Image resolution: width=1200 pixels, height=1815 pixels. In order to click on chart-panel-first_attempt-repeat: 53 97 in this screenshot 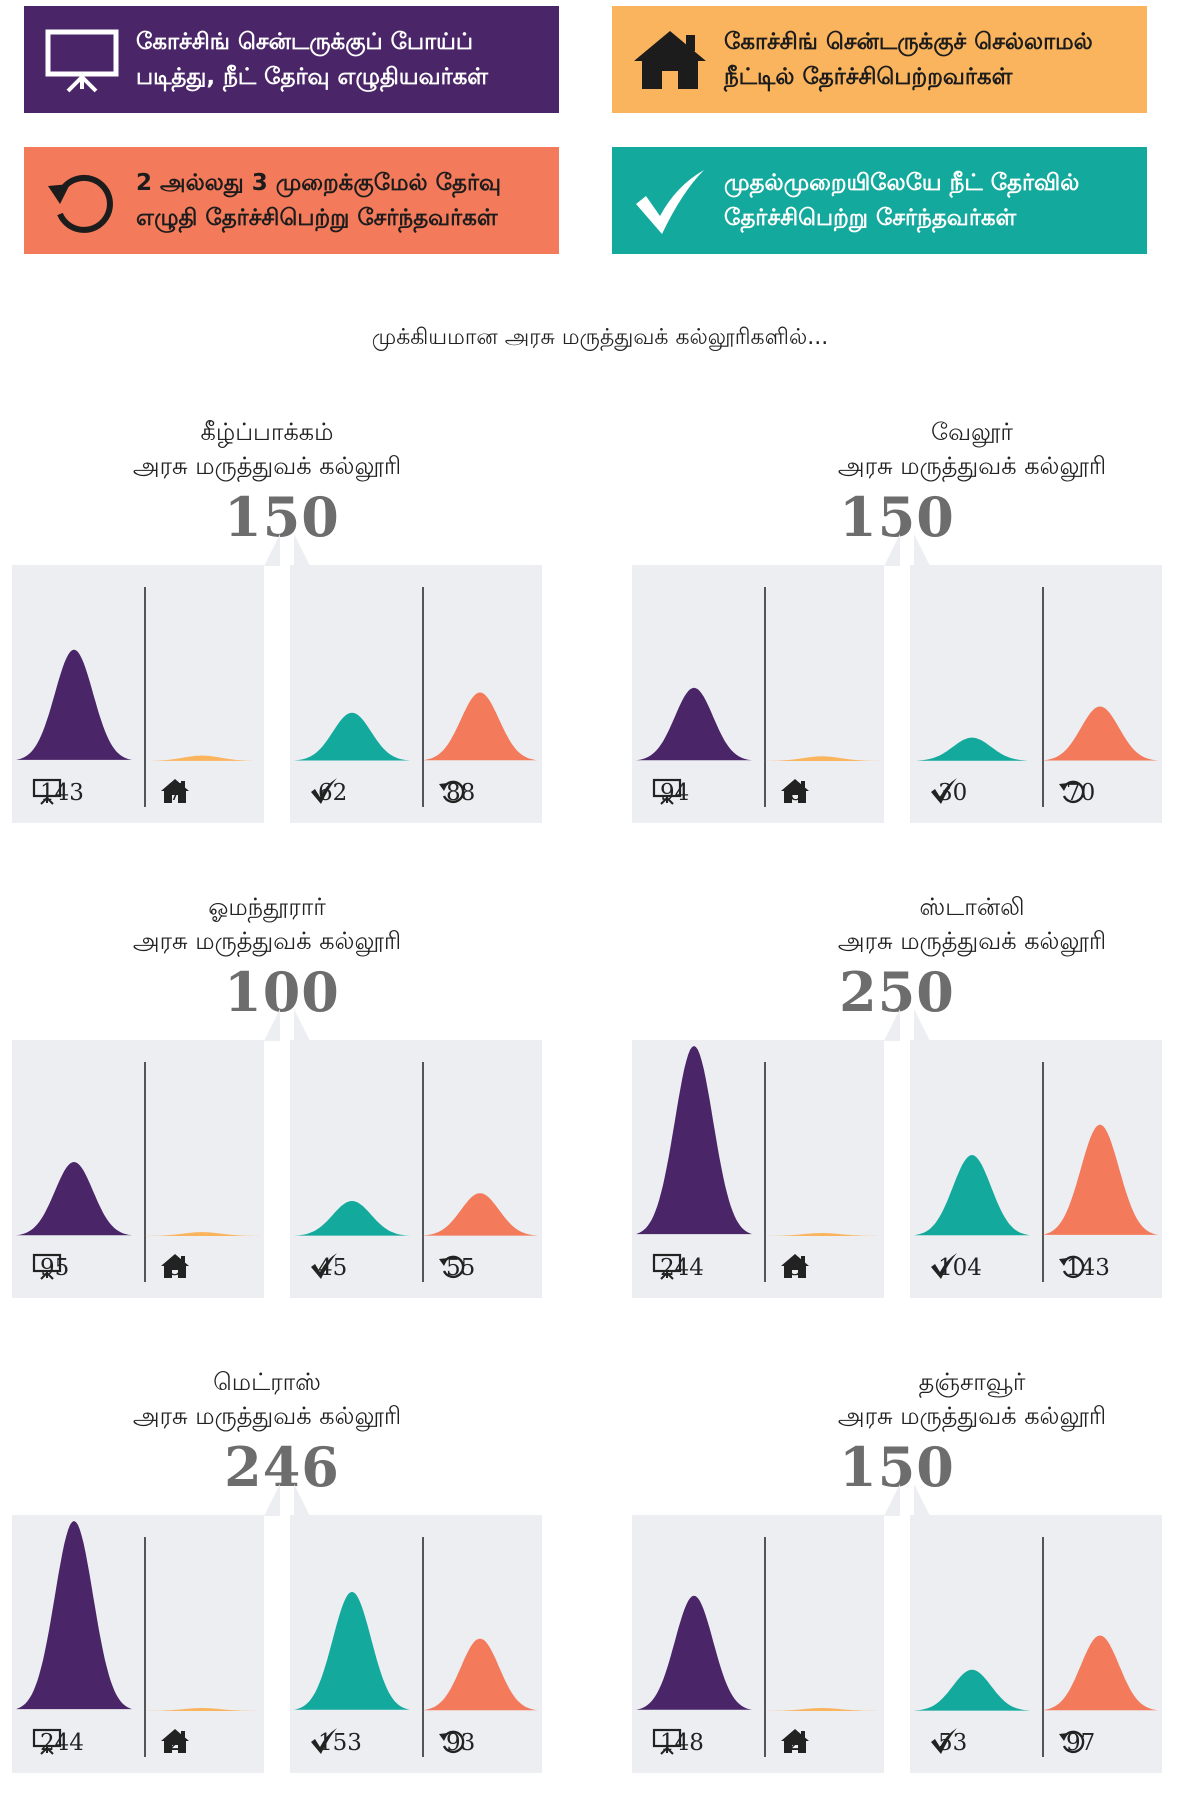, I will do `click(1036, 1644)`.